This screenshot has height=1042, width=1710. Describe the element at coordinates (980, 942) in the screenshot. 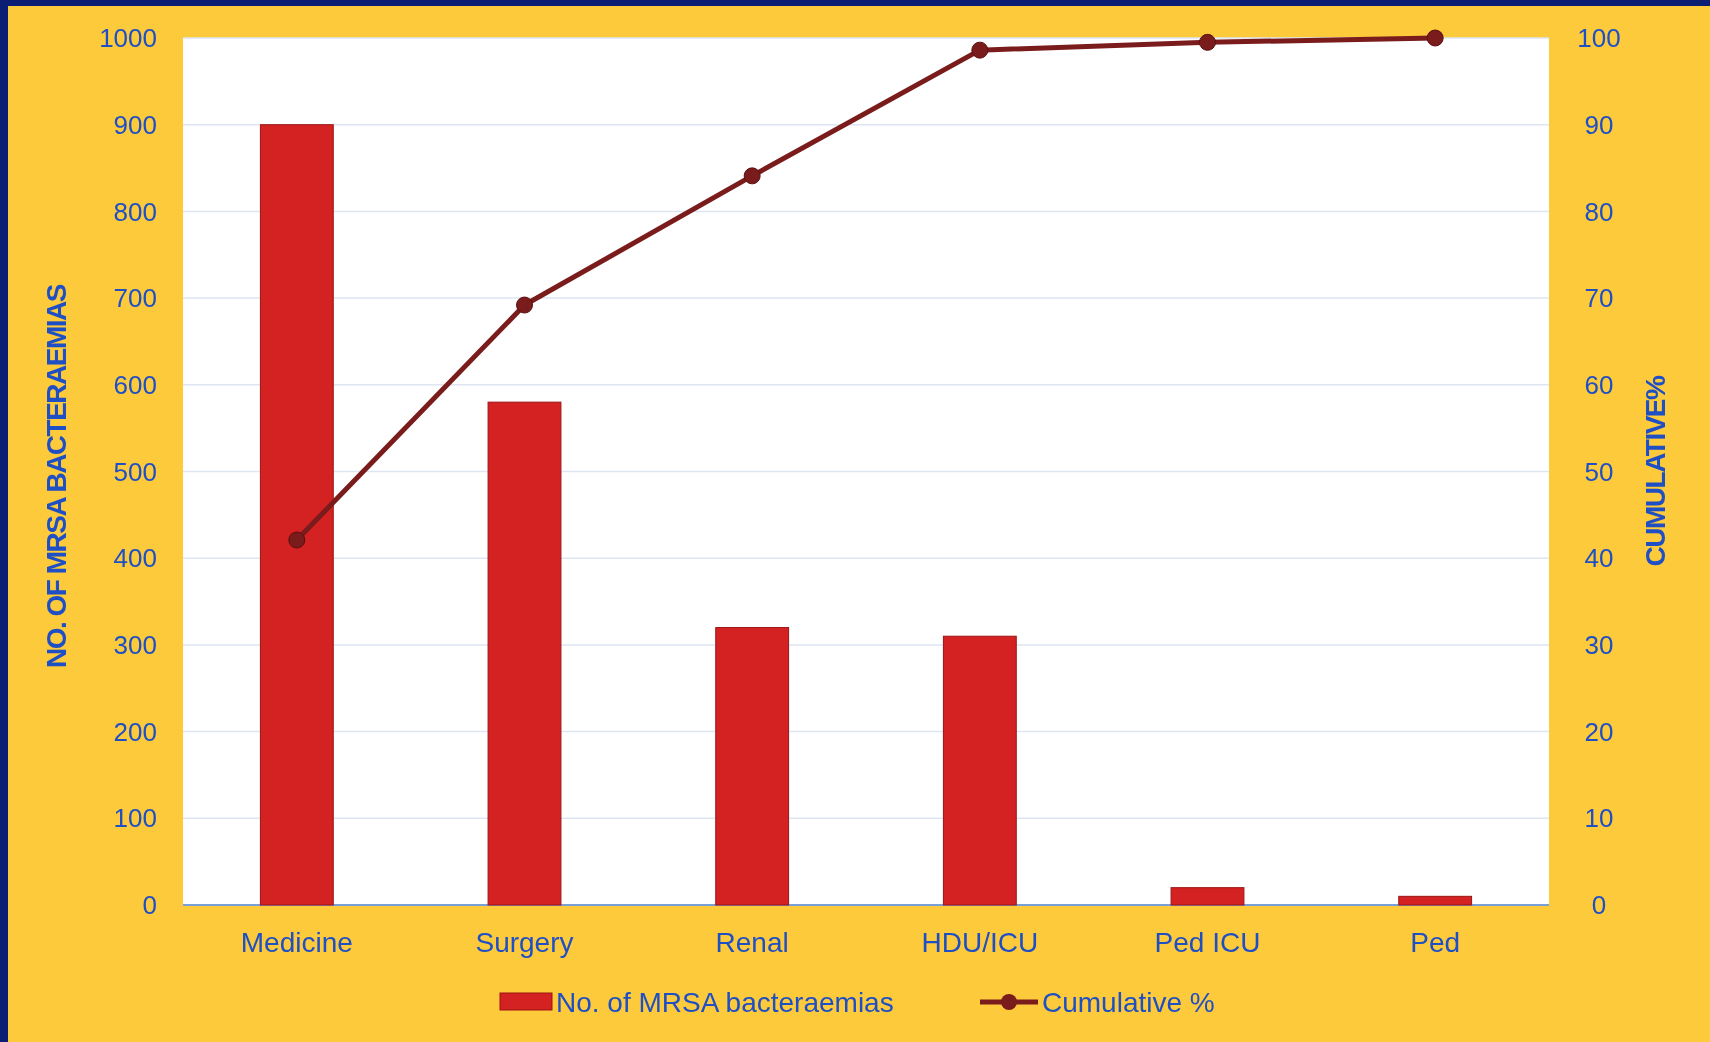

I see `x-tick-label: HDU/ICU` at that location.